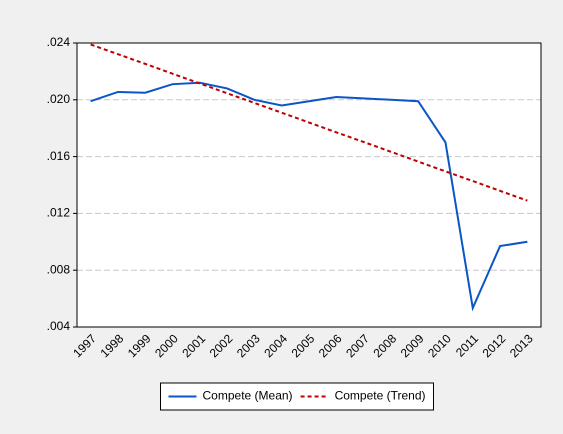 This screenshot has width=563, height=434. What do you see at coordinates (439, 345) in the screenshot?
I see `x-tick-label: 2010` at bounding box center [439, 345].